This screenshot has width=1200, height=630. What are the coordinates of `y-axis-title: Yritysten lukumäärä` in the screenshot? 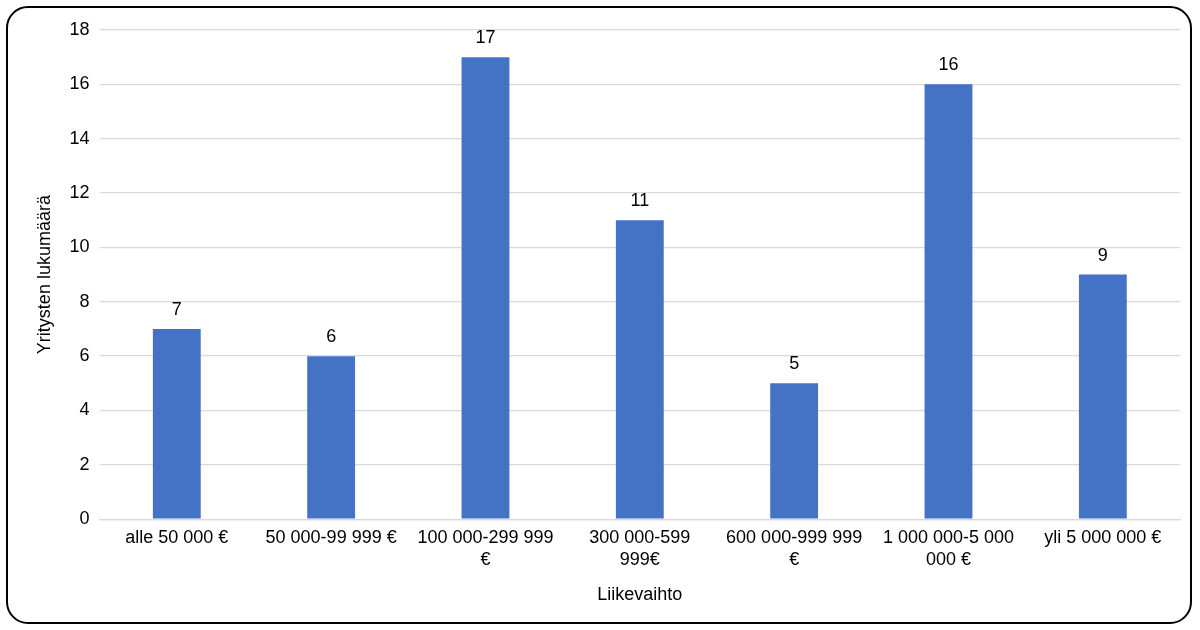 It's located at (43, 274).